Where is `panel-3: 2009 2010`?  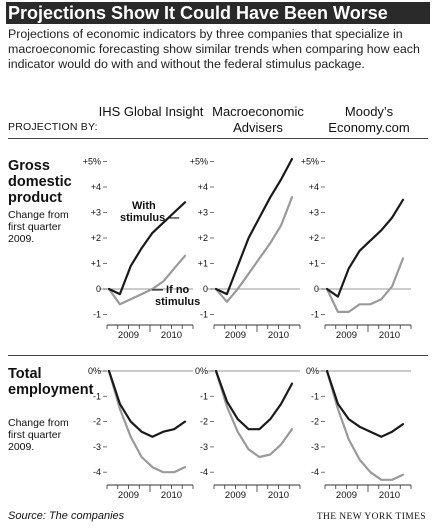
panel-3: 2009 2010 is located at coordinates (364, 251).